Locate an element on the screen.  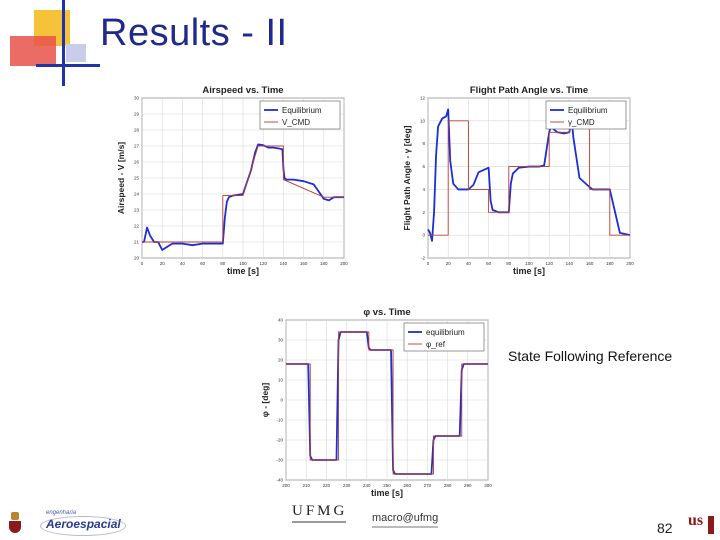
legend-label: V_CMD is located at coordinates (296, 122).